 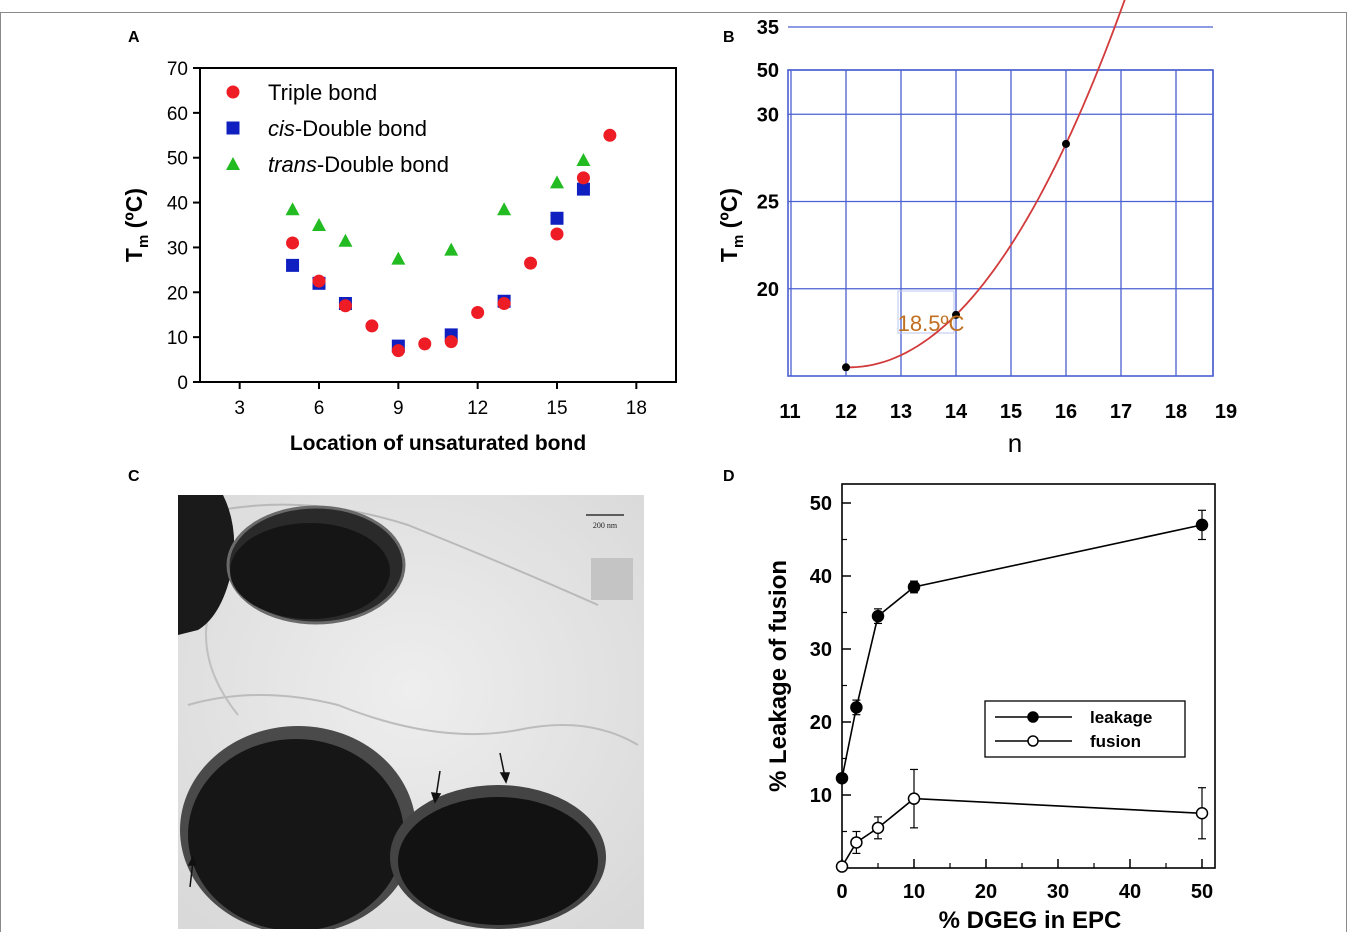 What do you see at coordinates (1115, 741) in the screenshot?
I see `legend-entry: fusion` at bounding box center [1115, 741].